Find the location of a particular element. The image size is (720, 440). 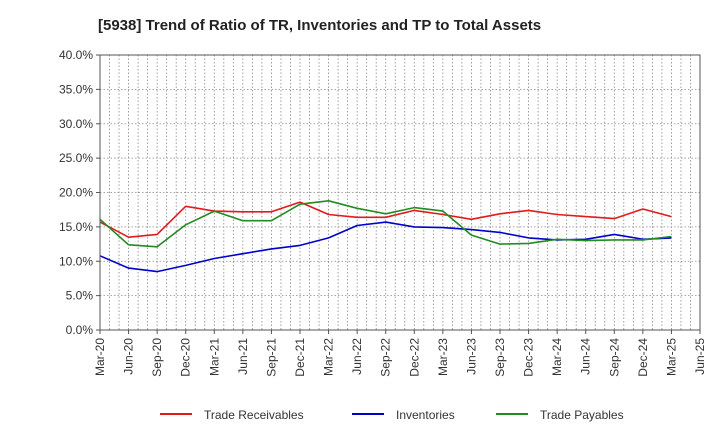

x-tick-label: Jun-20 is located at coordinates (129, 356).